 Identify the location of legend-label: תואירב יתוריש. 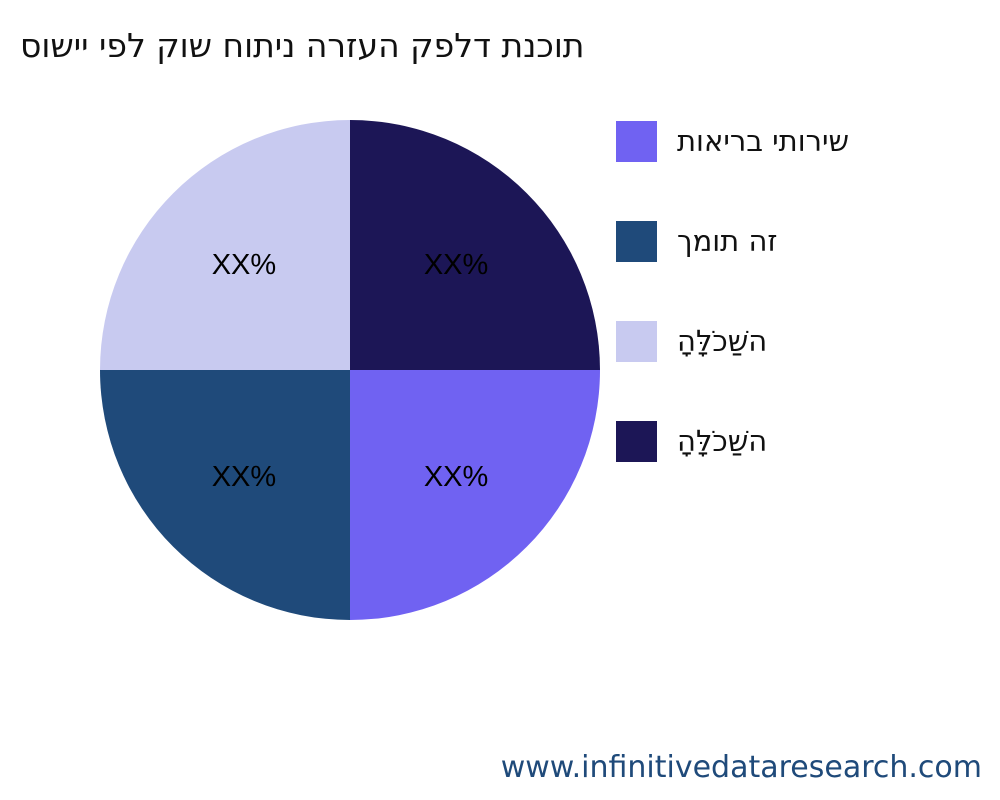
(763, 141).